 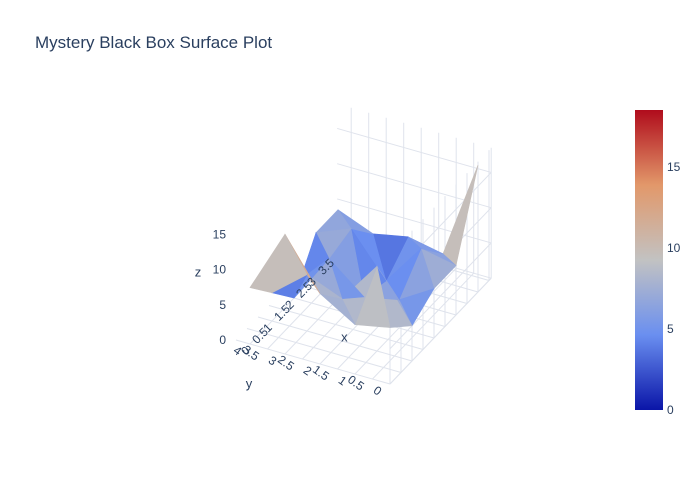 I want to click on z-tick-label: 0, so click(x=222, y=340).